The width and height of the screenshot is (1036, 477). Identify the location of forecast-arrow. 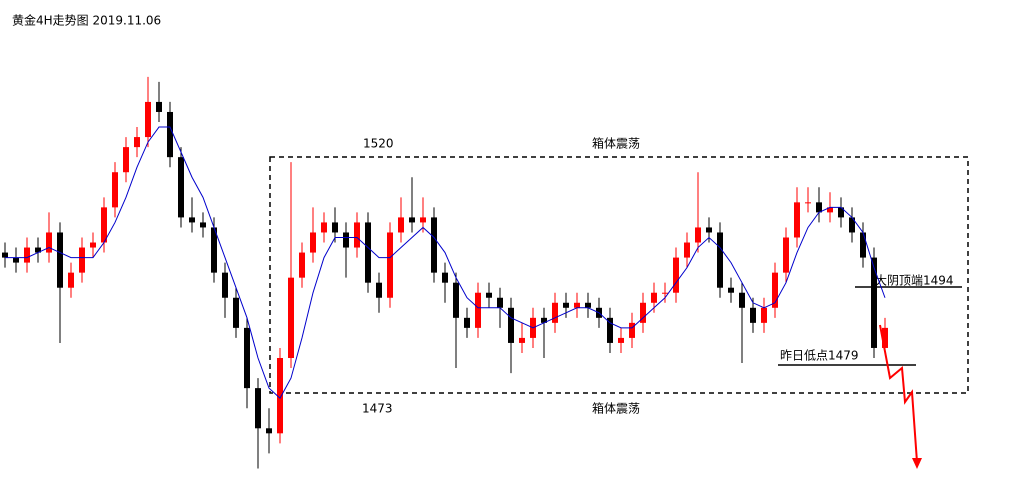
(898, 393).